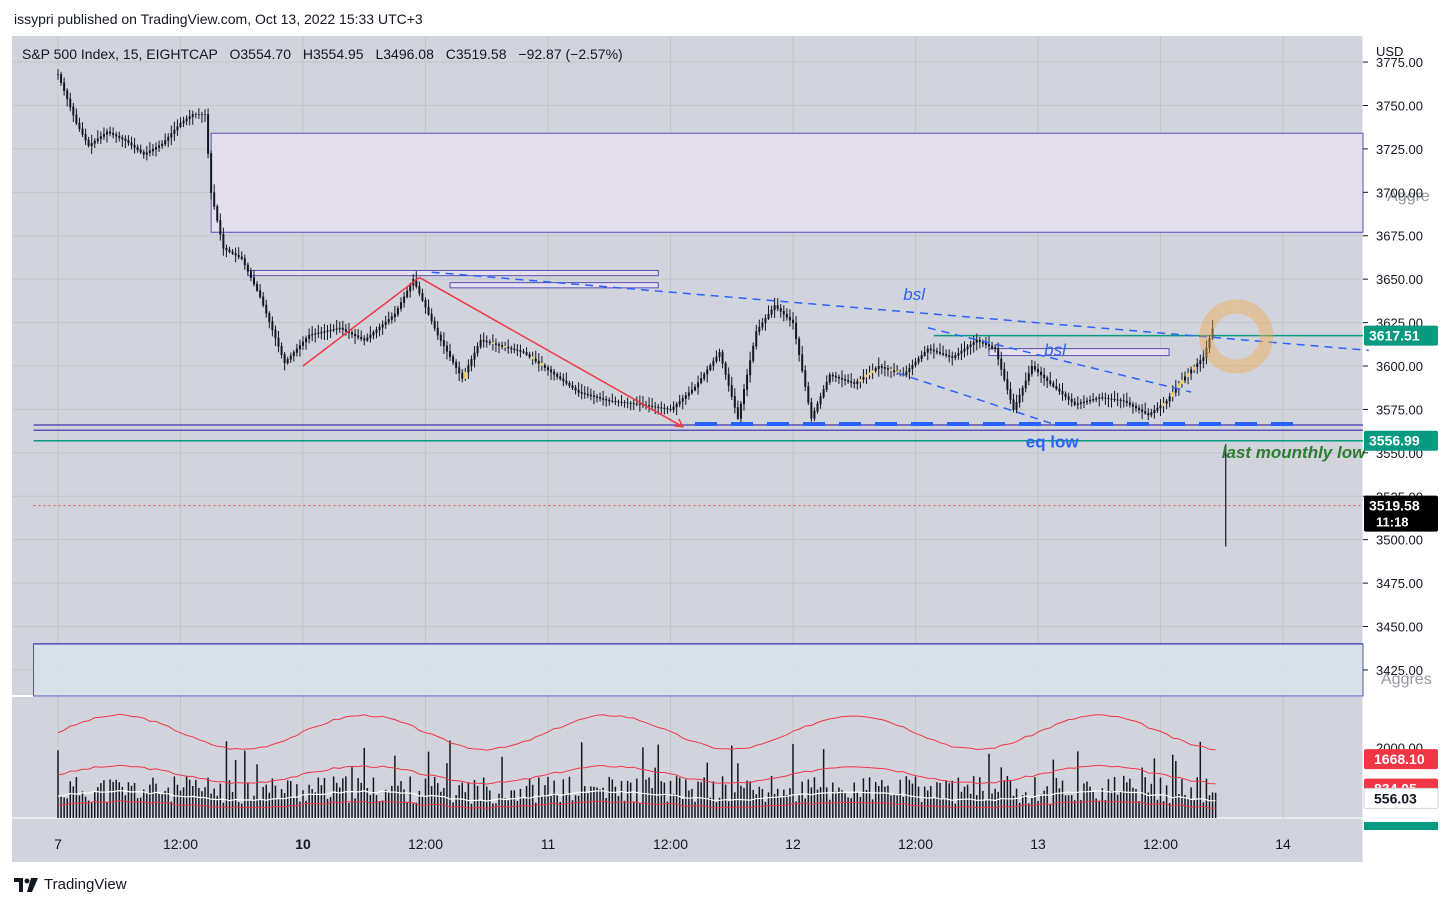 This screenshot has width=1456, height=906. Describe the element at coordinates (1401, 826) in the screenshot. I see `volume-label-badge-clipped` at that location.